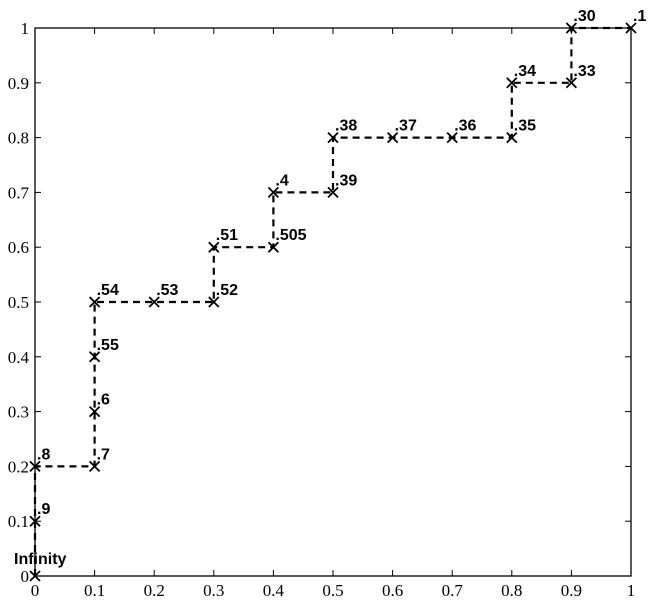 The width and height of the screenshot is (658, 601). Describe the element at coordinates (346, 180) in the screenshot. I see `data-point-label: .39` at that location.